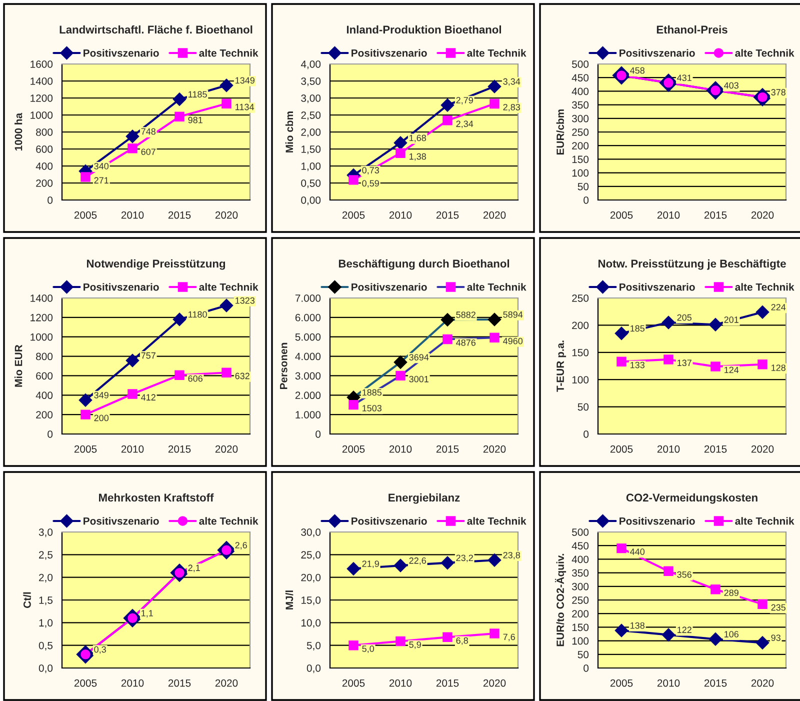 This screenshot has width=800, height=701. I want to click on data-label: 2,6, so click(241, 546).